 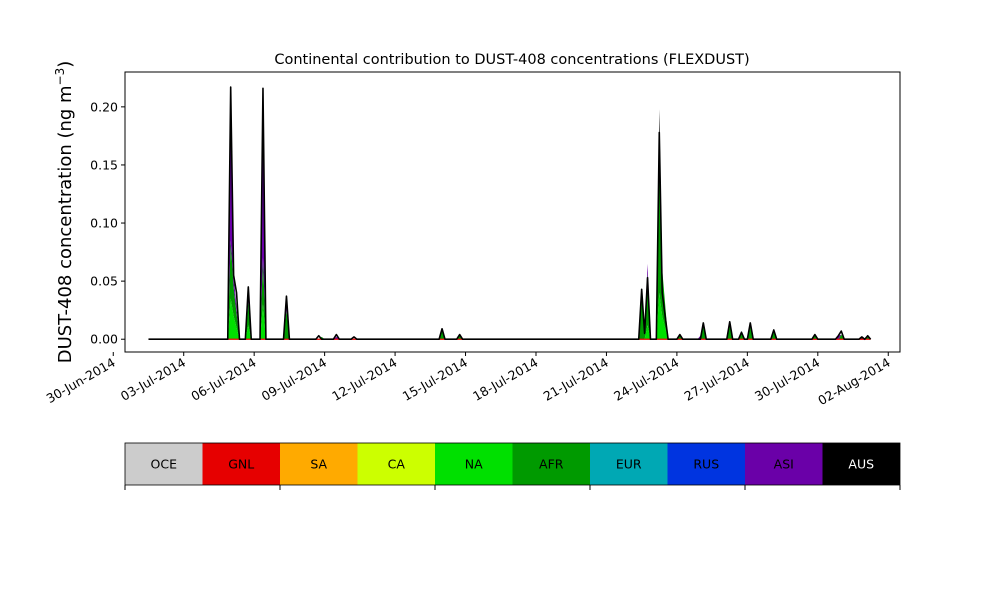 I want to click on legend-swatch-oce, so click(x=164, y=464).